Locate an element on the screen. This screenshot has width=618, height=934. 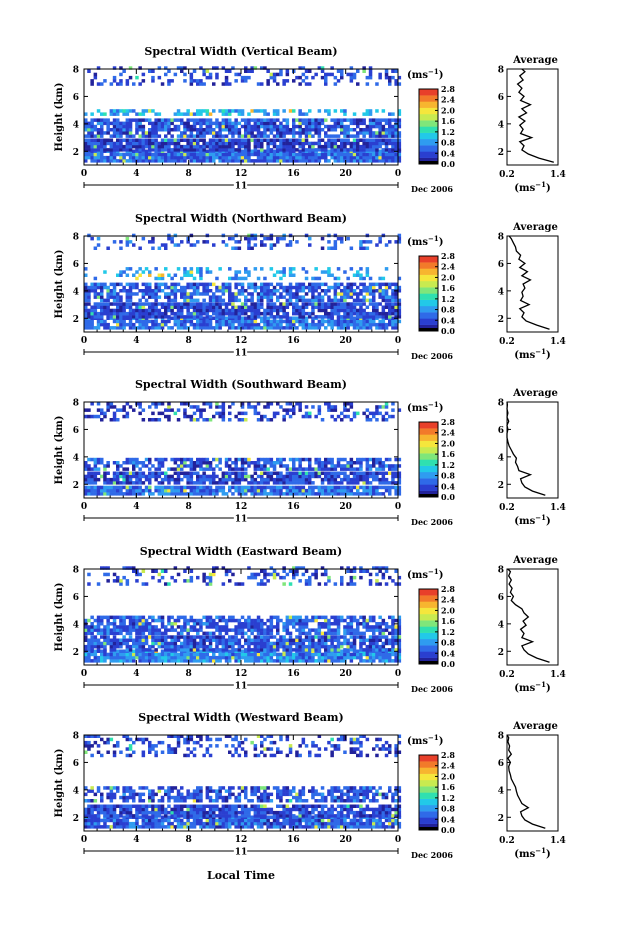
average-profile-line is located at coordinates (536, 115).